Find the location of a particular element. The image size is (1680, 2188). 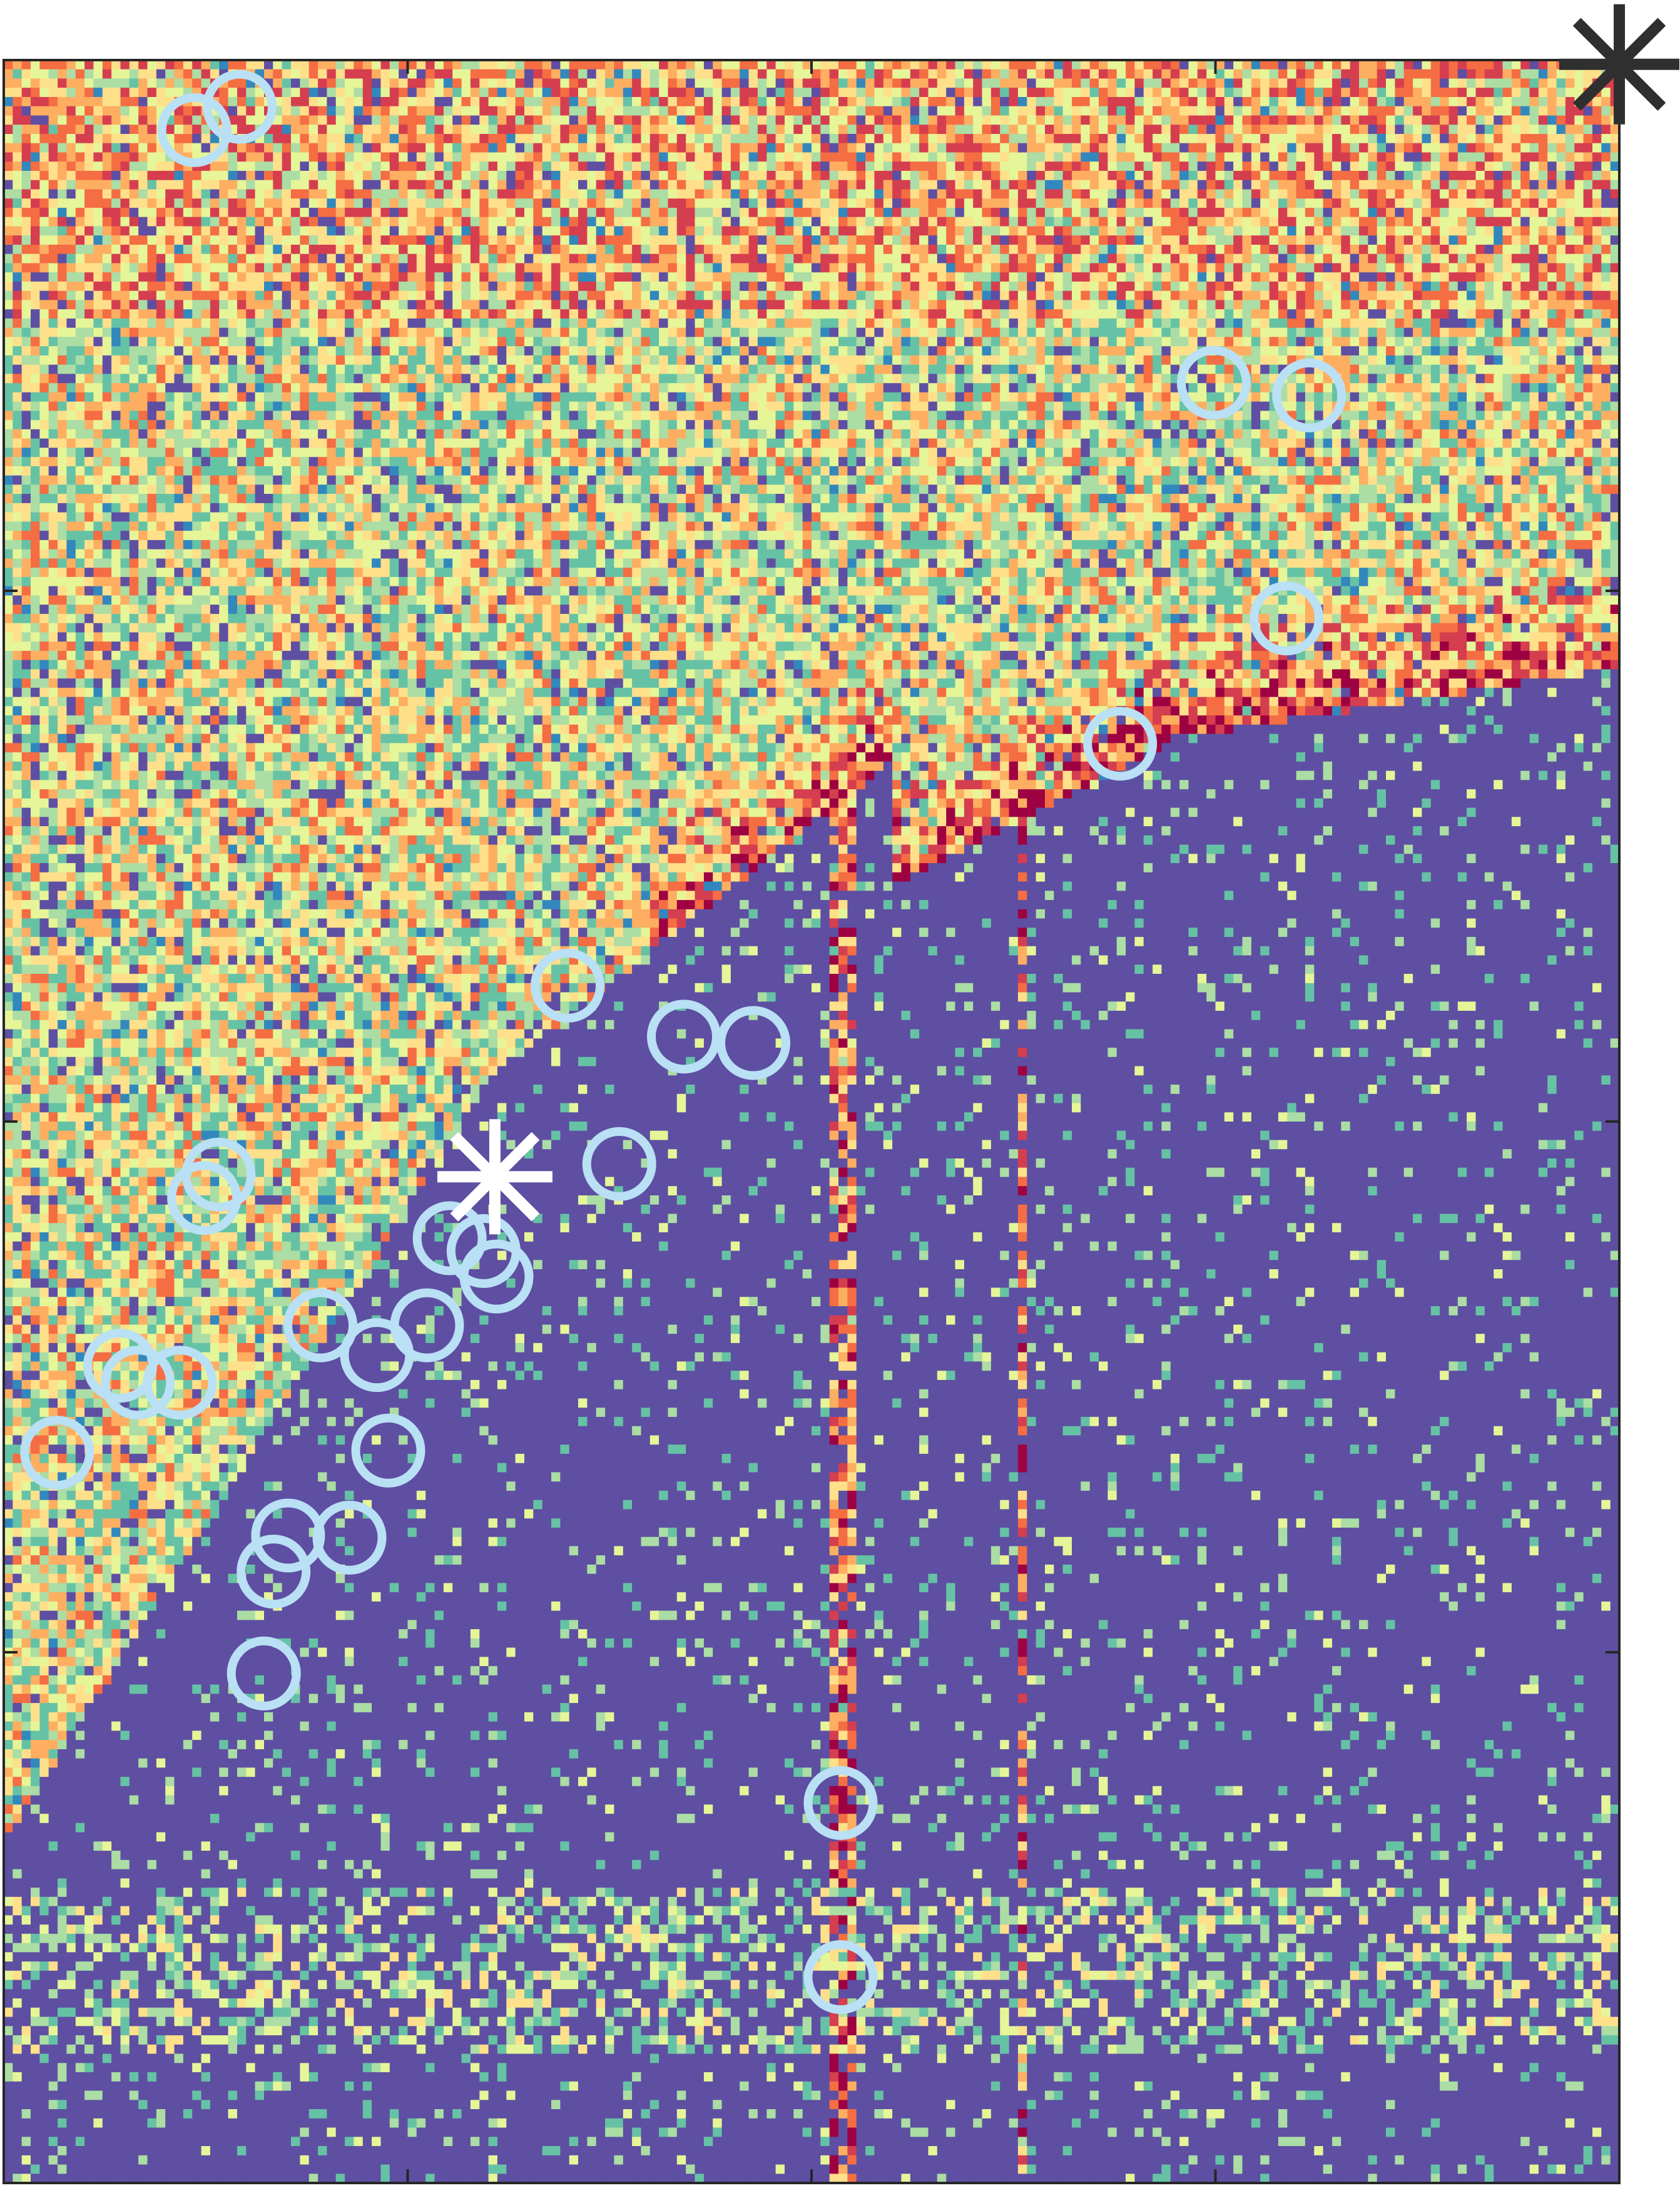

white-star-marker is located at coordinates (495, 1176).